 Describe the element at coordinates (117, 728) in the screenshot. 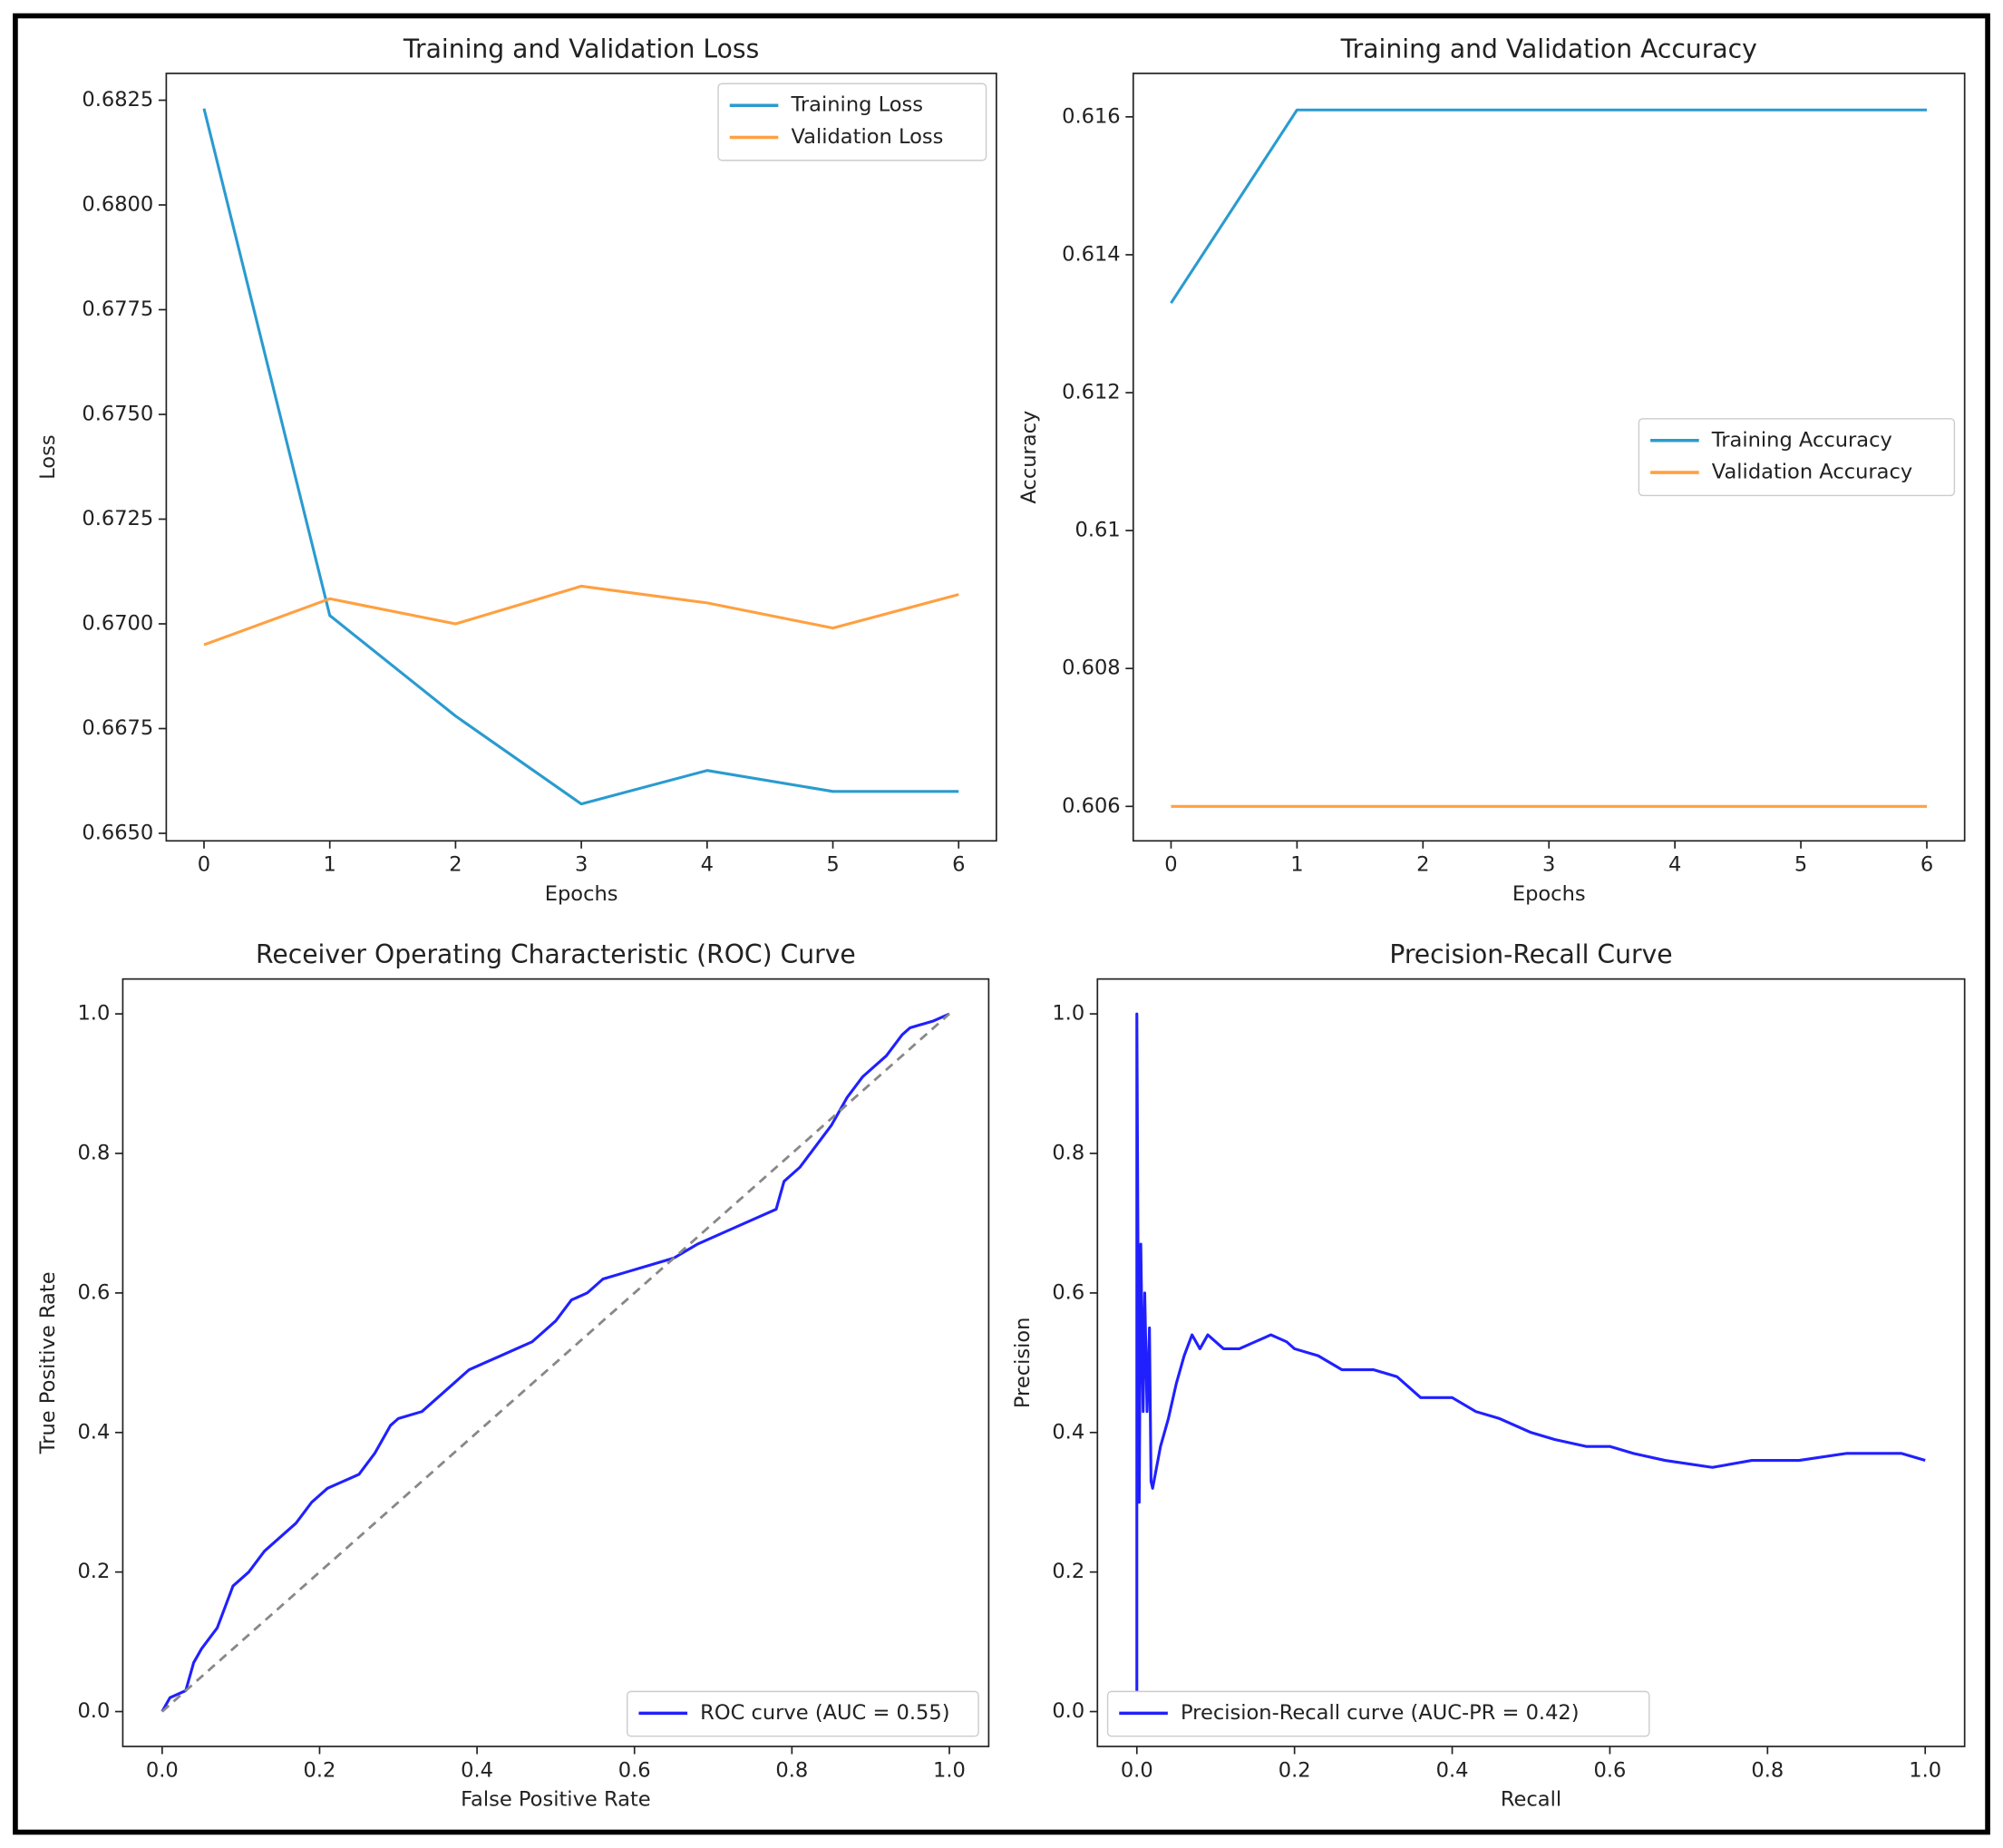

I see `y-tick-label: 0.6675` at that location.